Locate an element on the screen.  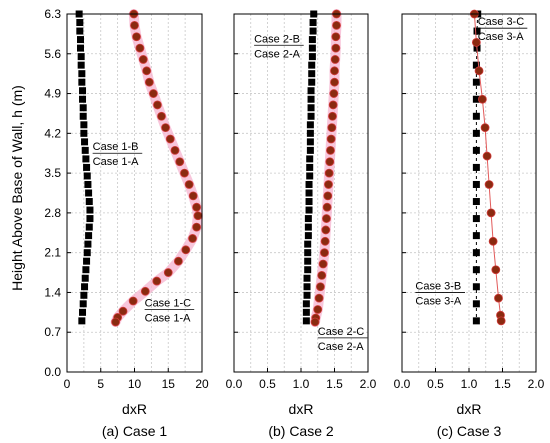
annotation-denominator: Case 1-A is located at coordinates (116, 162).